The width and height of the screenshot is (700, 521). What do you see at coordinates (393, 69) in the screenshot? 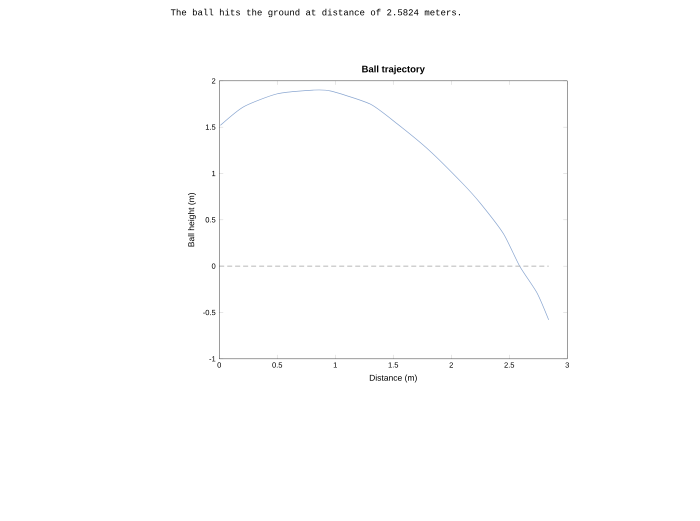
I see `chart-title: Ball trajectory` at bounding box center [393, 69].